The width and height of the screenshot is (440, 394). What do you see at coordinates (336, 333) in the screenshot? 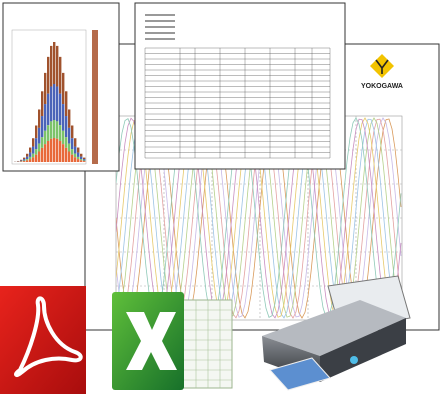
I see `printer-icon` at bounding box center [336, 333].